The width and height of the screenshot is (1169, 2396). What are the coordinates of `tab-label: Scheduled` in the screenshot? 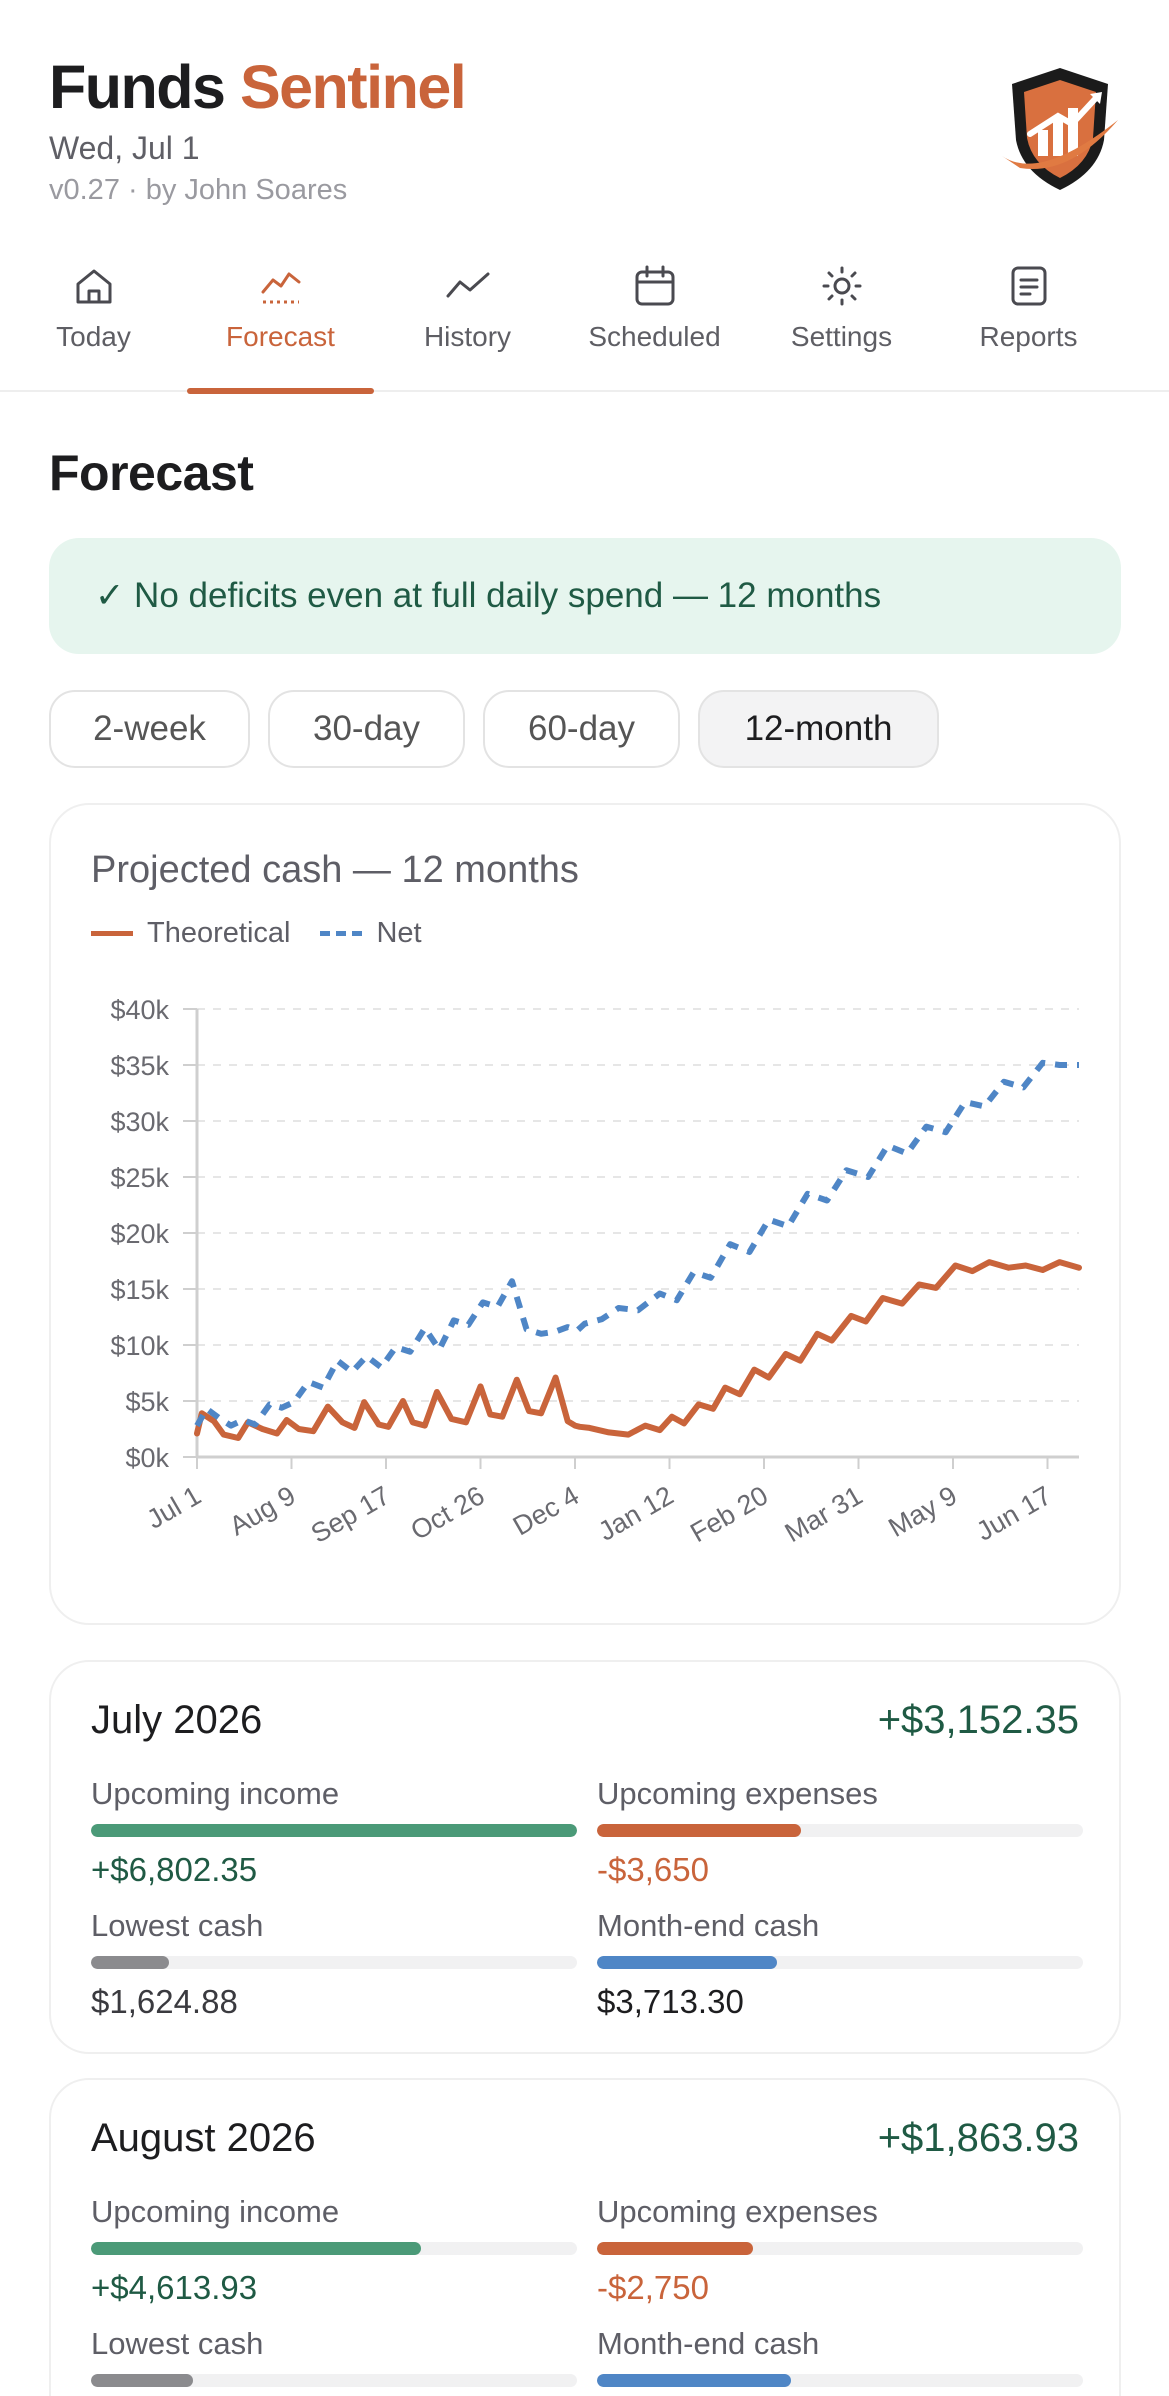 It's located at (654, 336).